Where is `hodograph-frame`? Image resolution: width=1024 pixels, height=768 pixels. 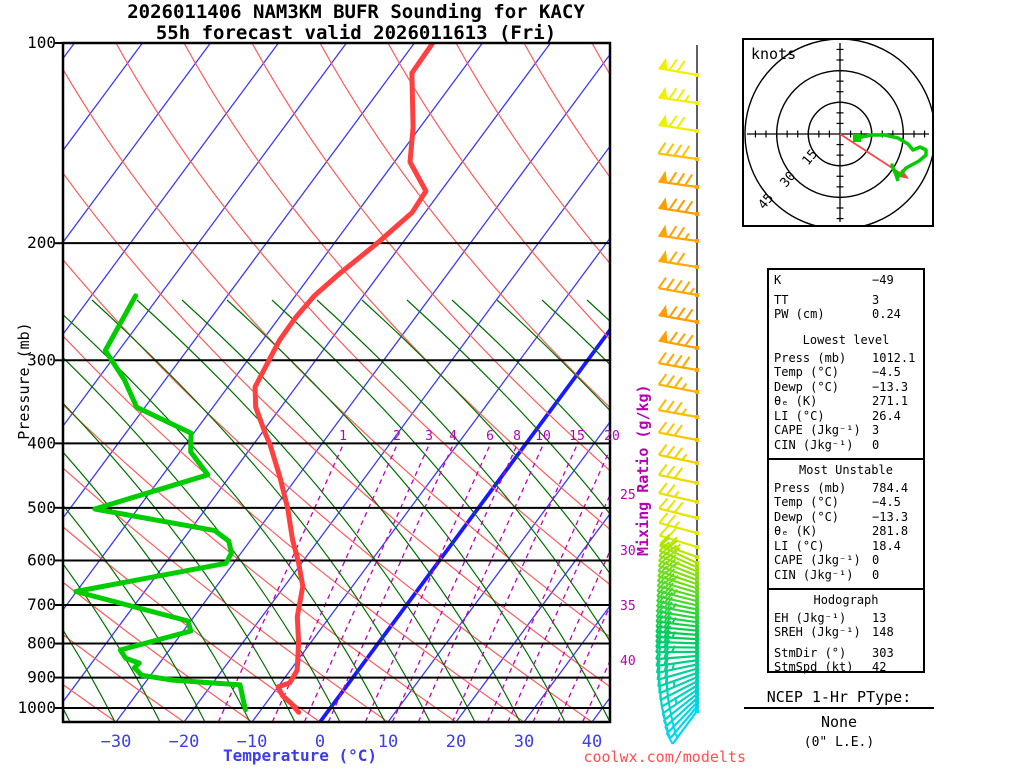 hodograph-frame is located at coordinates (838, 132).